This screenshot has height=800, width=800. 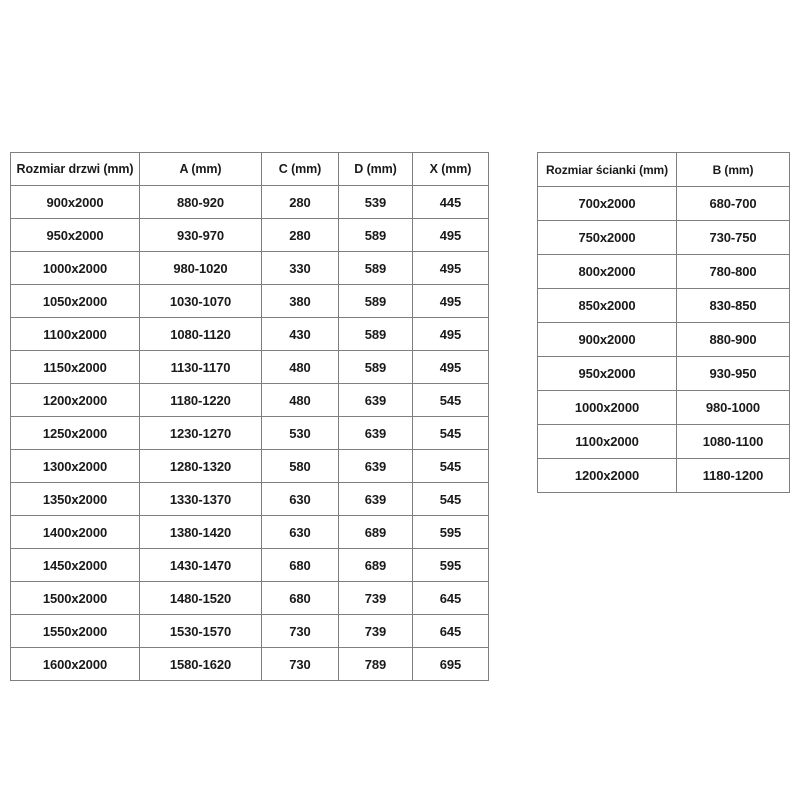 I want to click on cell-door-size: 1350x2000, so click(x=75, y=499).